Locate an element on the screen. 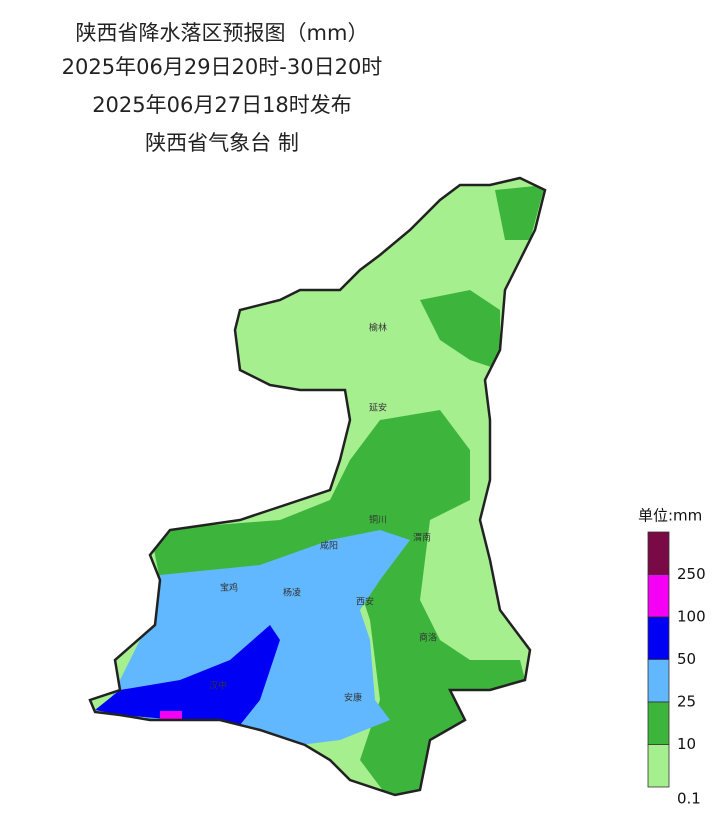 Image resolution: width=720 pixels, height=816 pixels. legend: 单位:mm 250 100 50 25 10 0.1 is located at coordinates (672, 657).